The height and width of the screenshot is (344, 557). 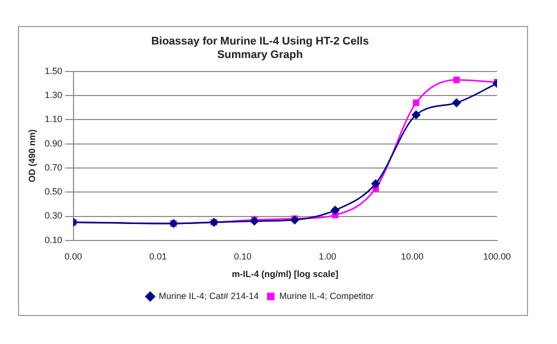 What do you see at coordinates (326, 295) in the screenshot?
I see `legend-label: Murine IL-4; Competitor` at bounding box center [326, 295].